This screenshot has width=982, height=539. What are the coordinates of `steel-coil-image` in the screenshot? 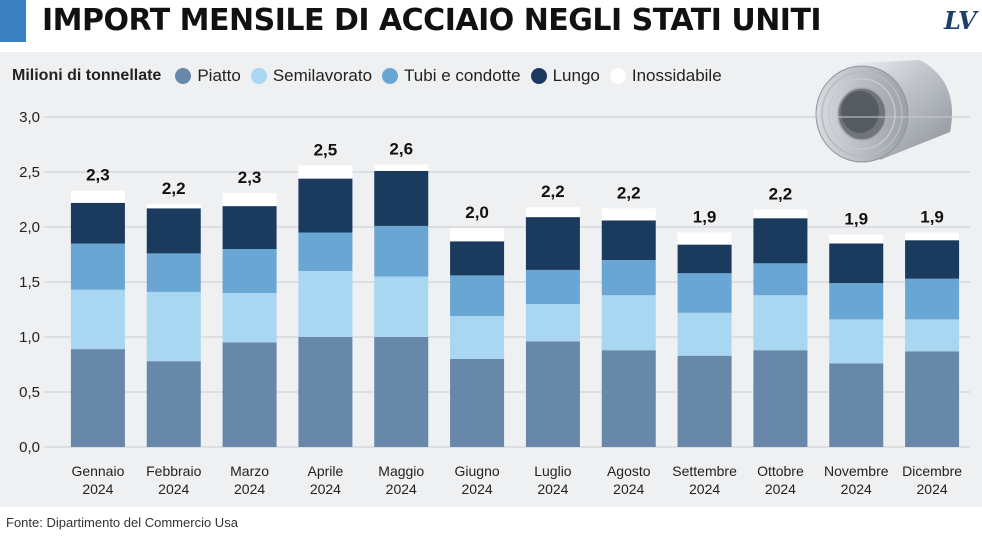 It's located at (883, 111).